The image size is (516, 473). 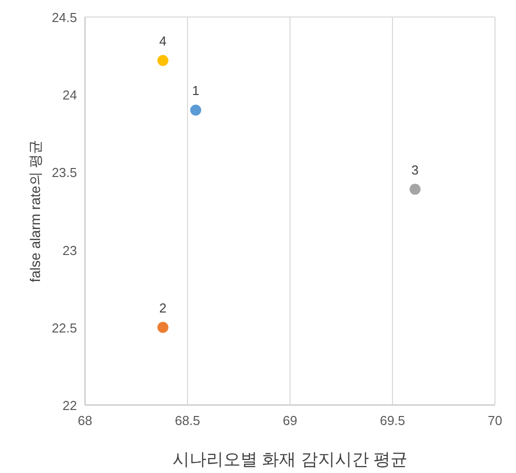 What do you see at coordinates (85, 420) in the screenshot?
I see `x-tick-label: 68` at bounding box center [85, 420].